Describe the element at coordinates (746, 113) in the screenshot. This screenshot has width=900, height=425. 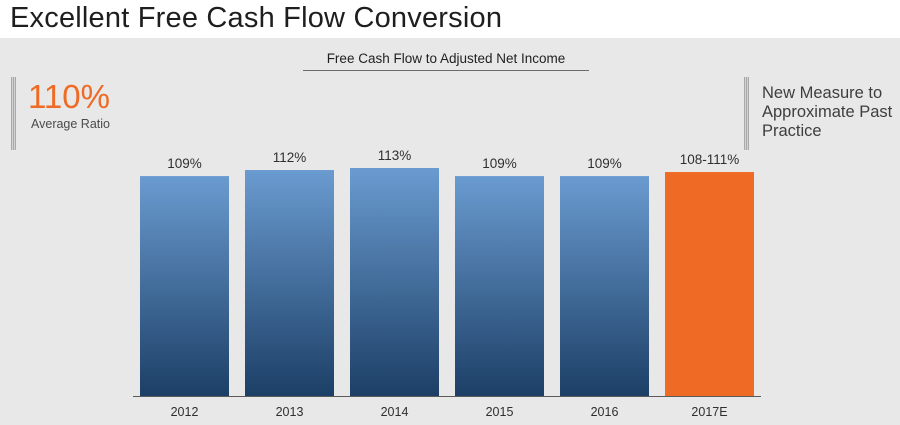
I see `note-accent-bar` at that location.